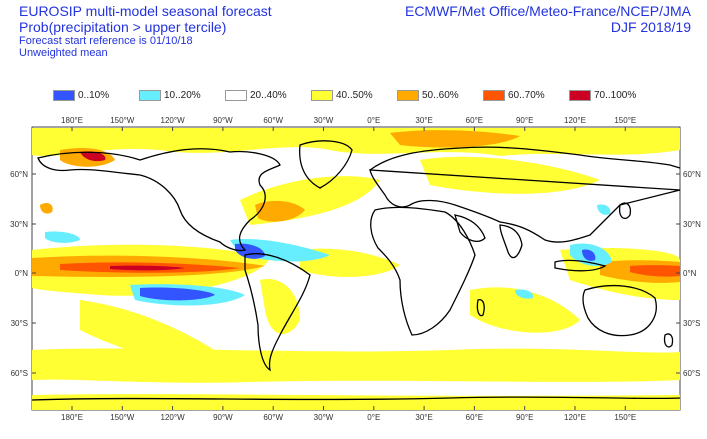  What do you see at coordinates (123, 27) in the screenshot?
I see `map-subtitle: Prob(precipitation > upper tercile)` at bounding box center [123, 27].